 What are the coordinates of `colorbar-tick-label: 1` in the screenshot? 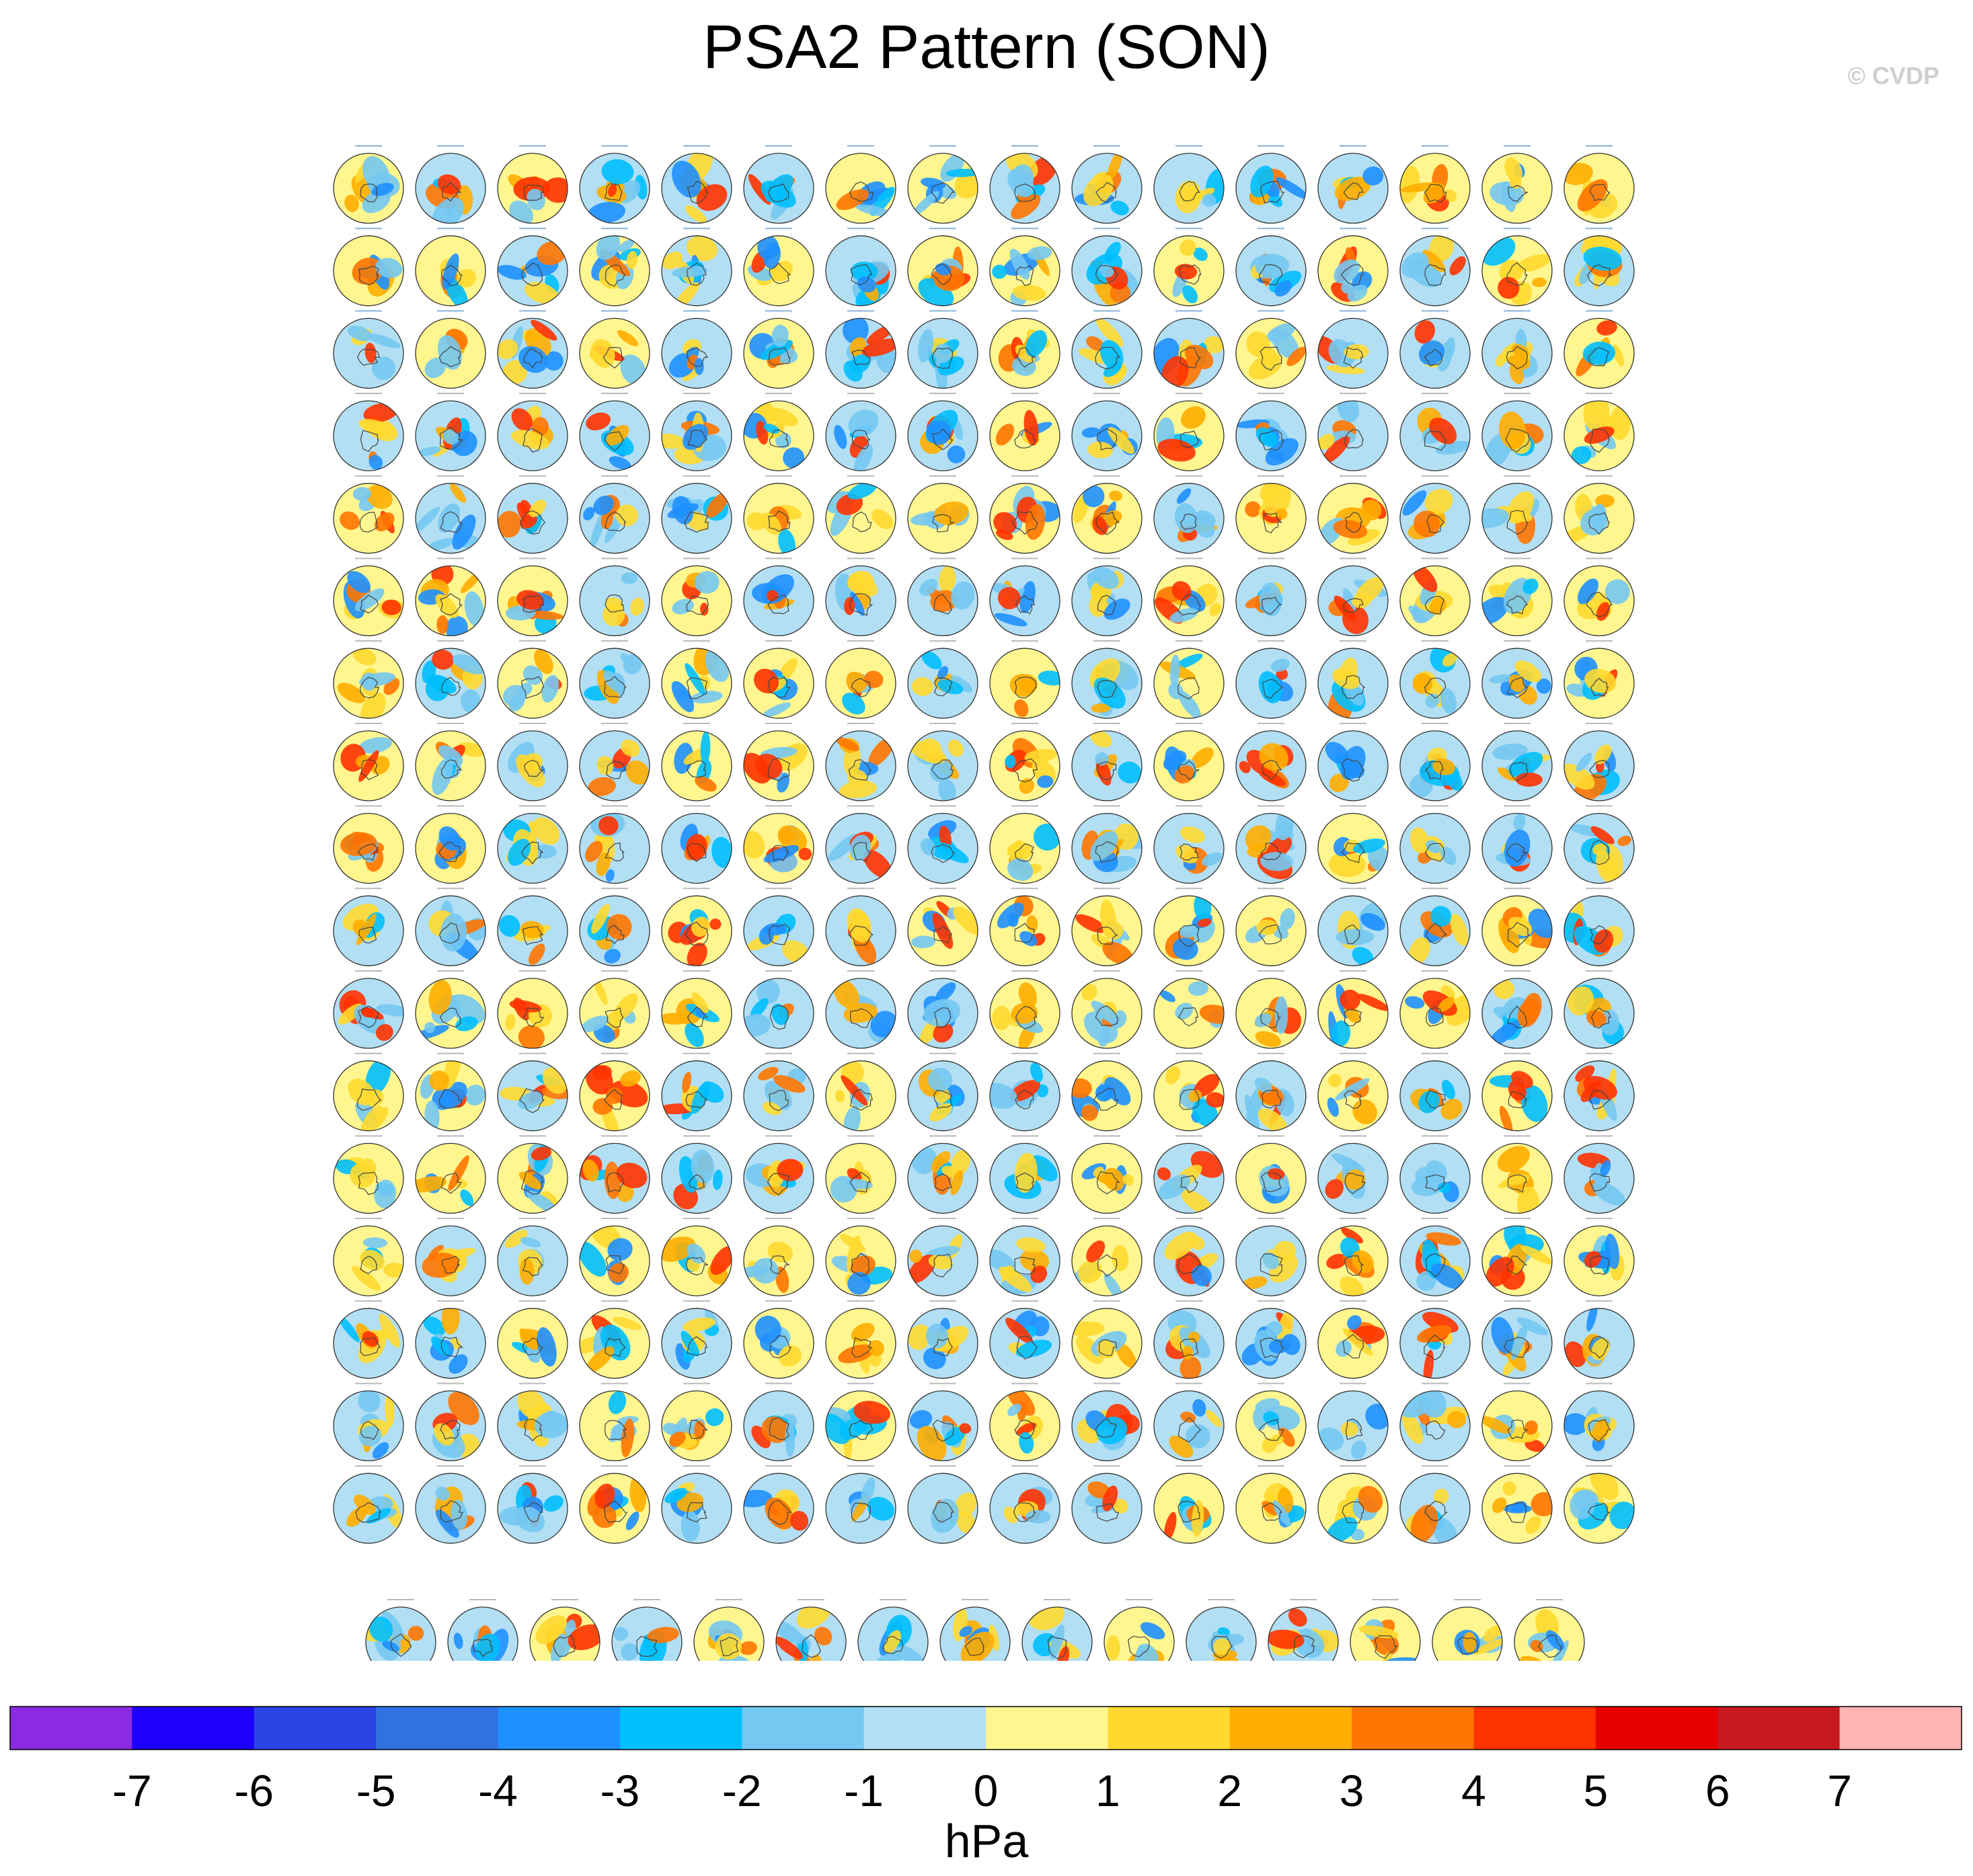 It's located at (1107, 1790).